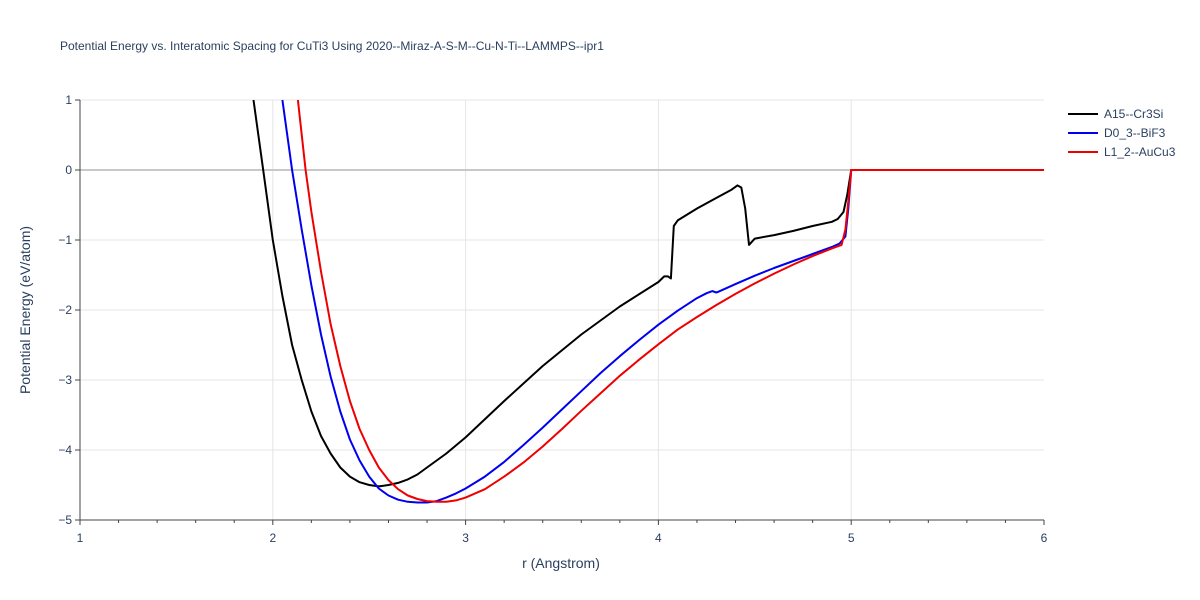 This screenshot has height=600, width=1200. Describe the element at coordinates (68, 100) in the screenshot. I see `y-tick-label: 1` at that location.